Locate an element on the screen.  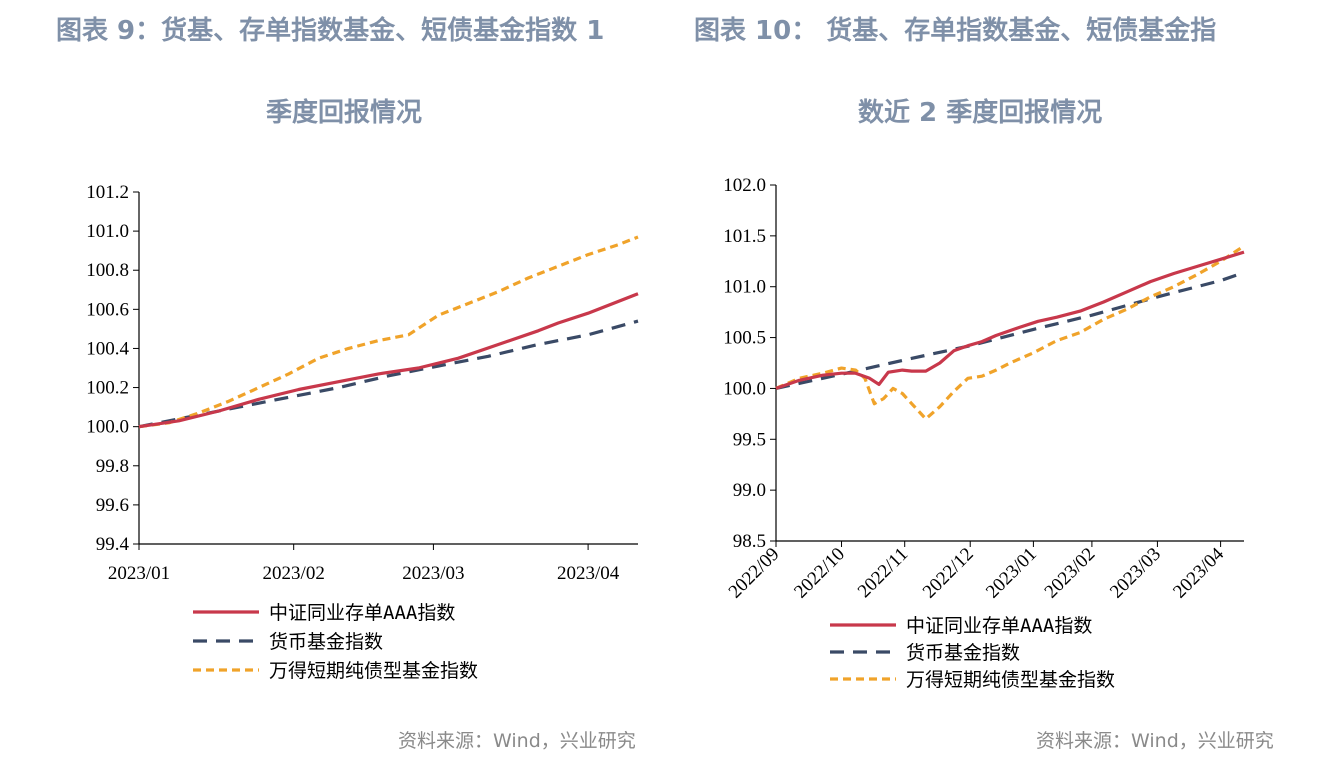
right-legend-label: 货币基金指数 is located at coordinates (963, 653).